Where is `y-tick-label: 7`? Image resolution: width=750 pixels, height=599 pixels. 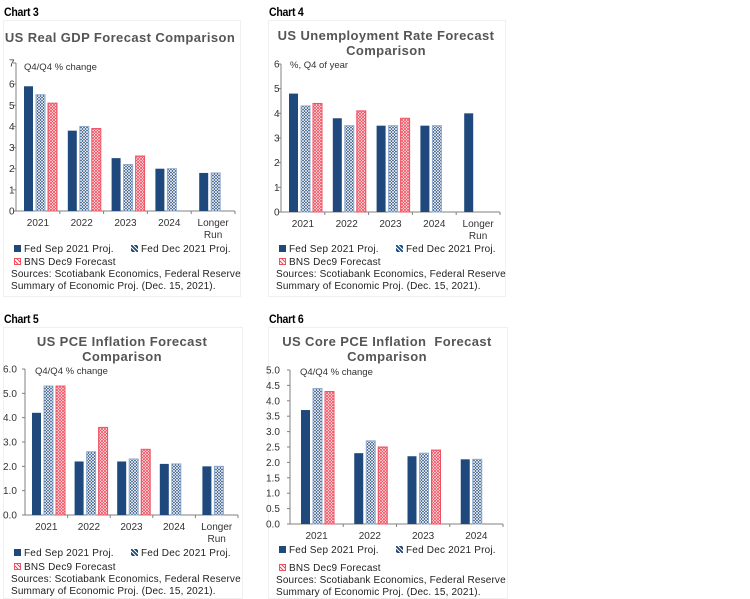 y-tick-label: 7 is located at coordinates (12, 64).